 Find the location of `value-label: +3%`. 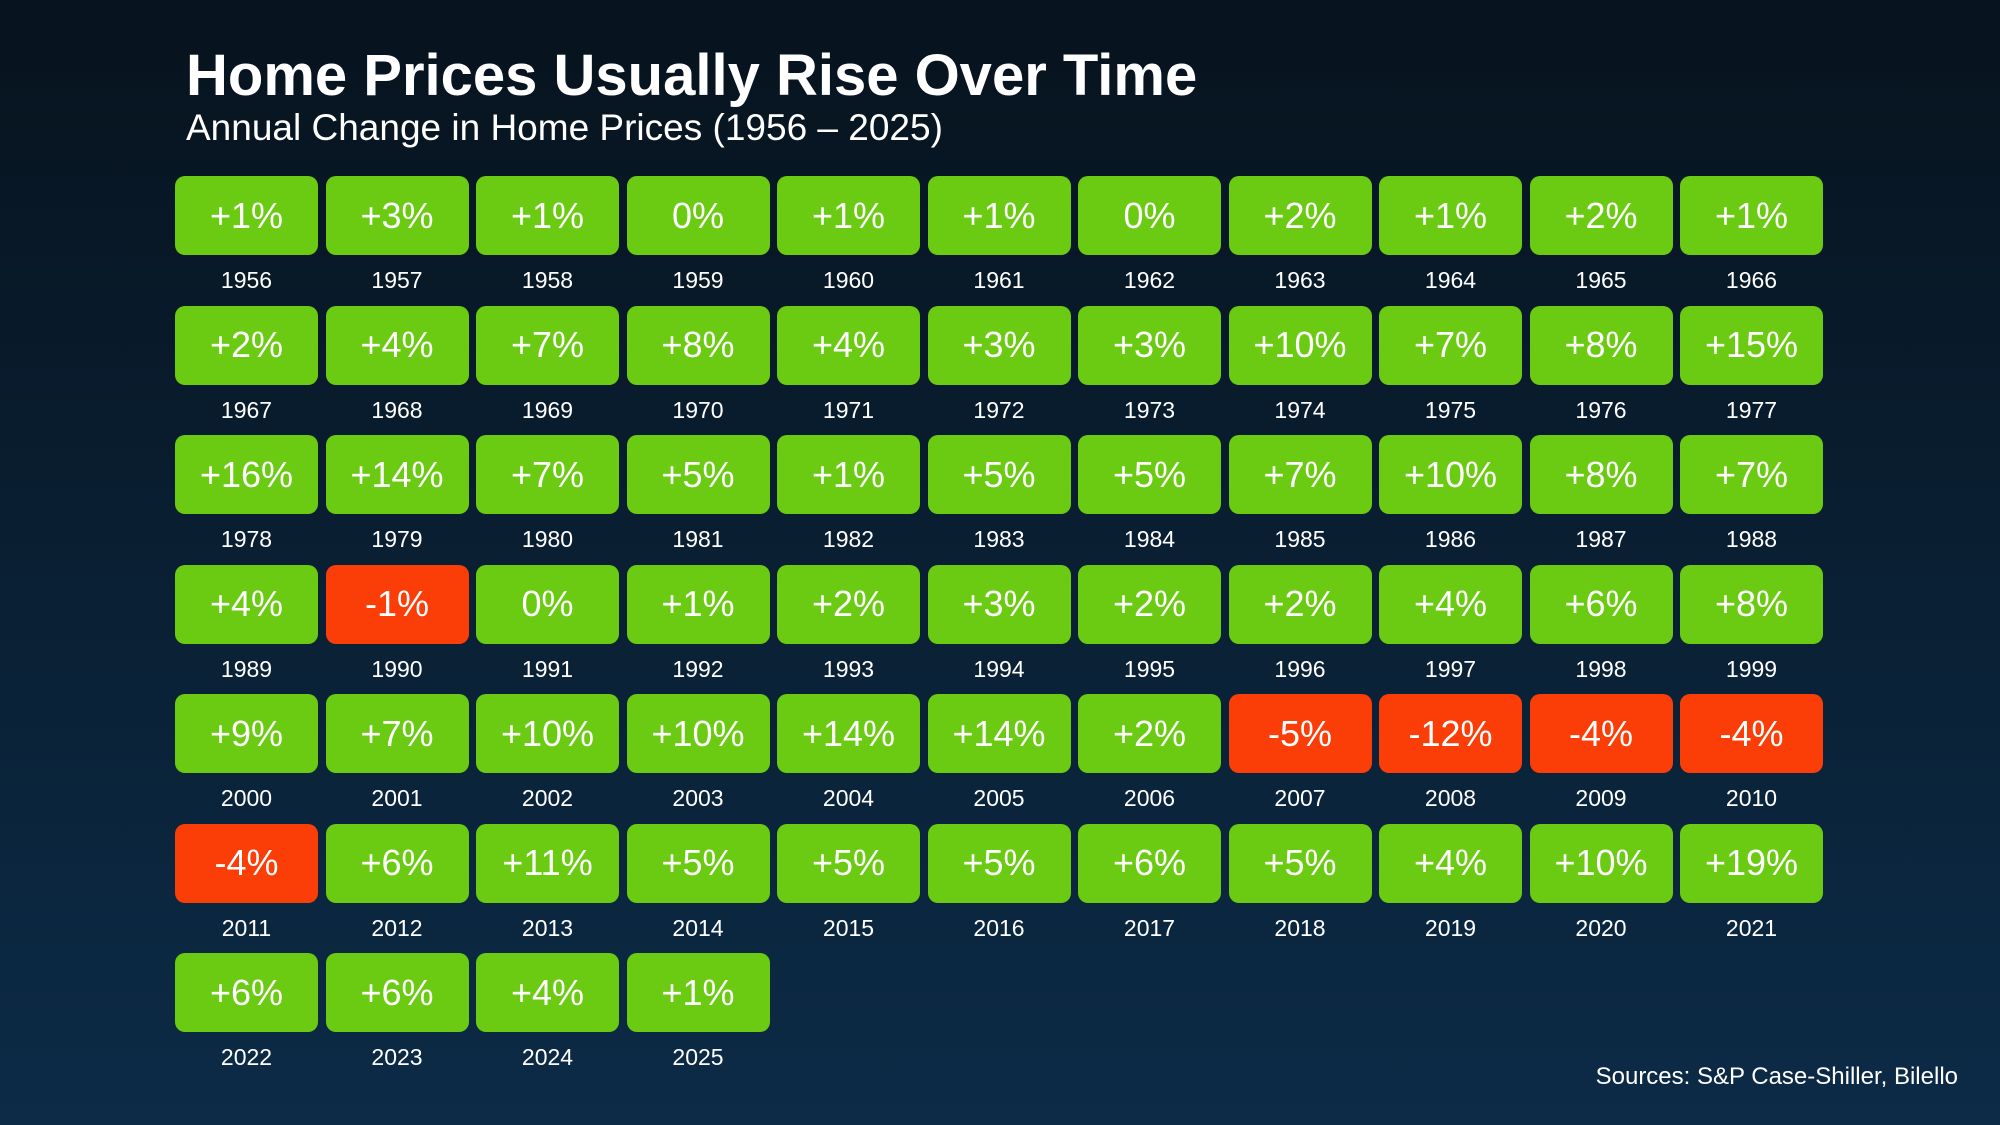

value-label: +3% is located at coordinates (999, 344).